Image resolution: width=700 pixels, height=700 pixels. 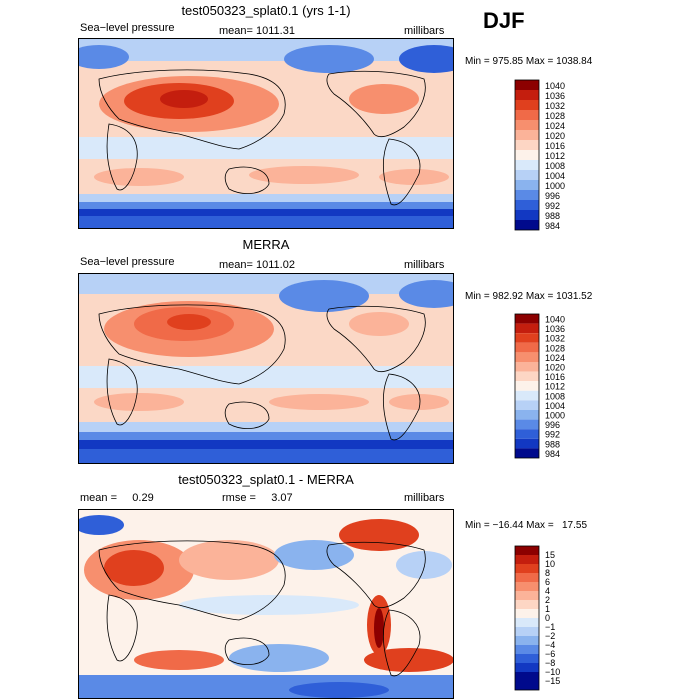 I want to click on cb2-label-8: 1008, so click(x=555, y=396).